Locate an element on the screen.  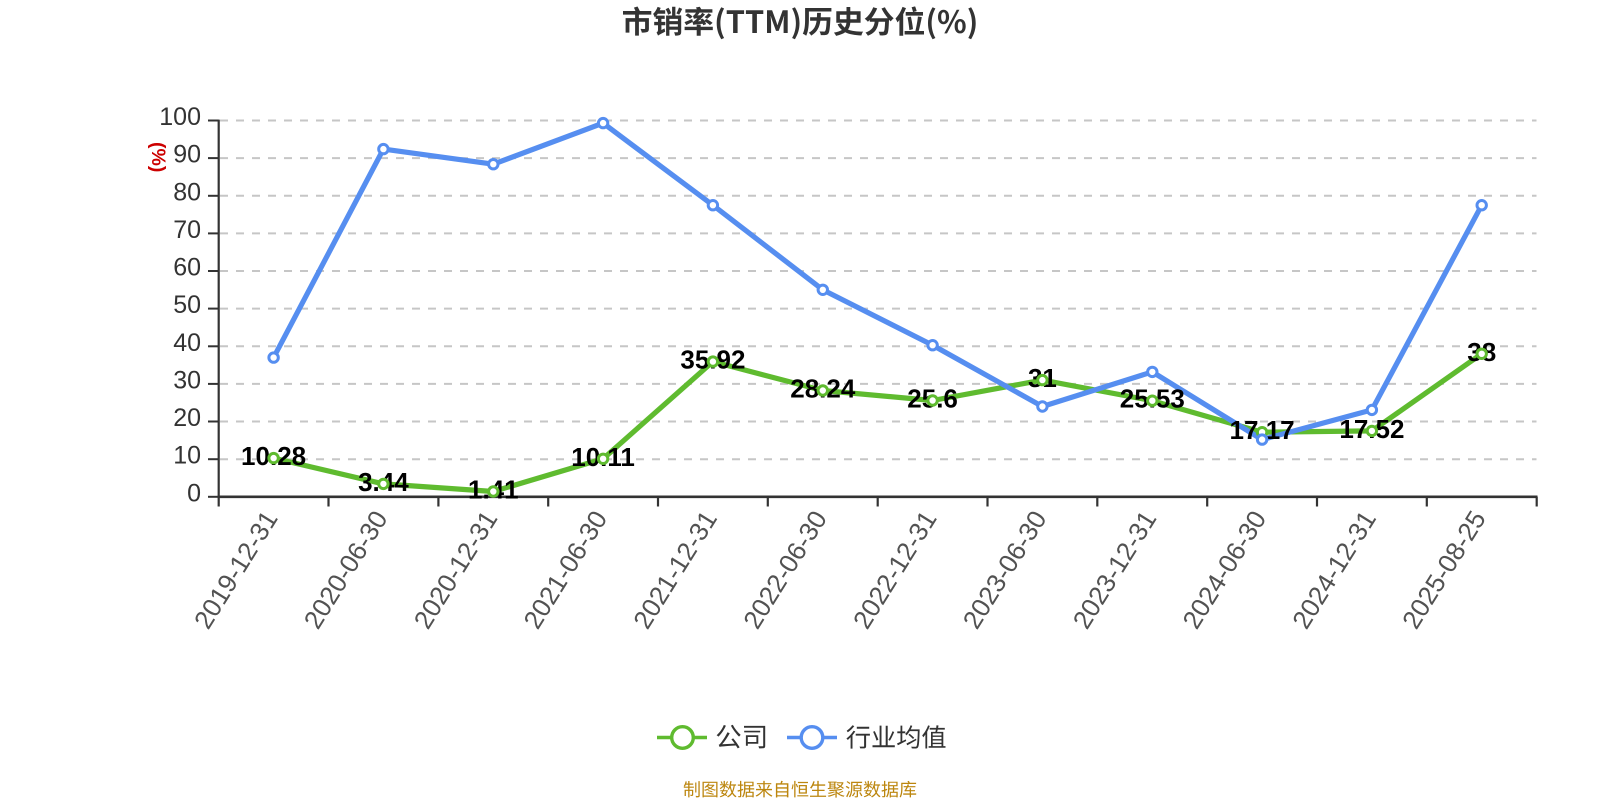
svg-text: 100 is located at coordinates (180, 117).